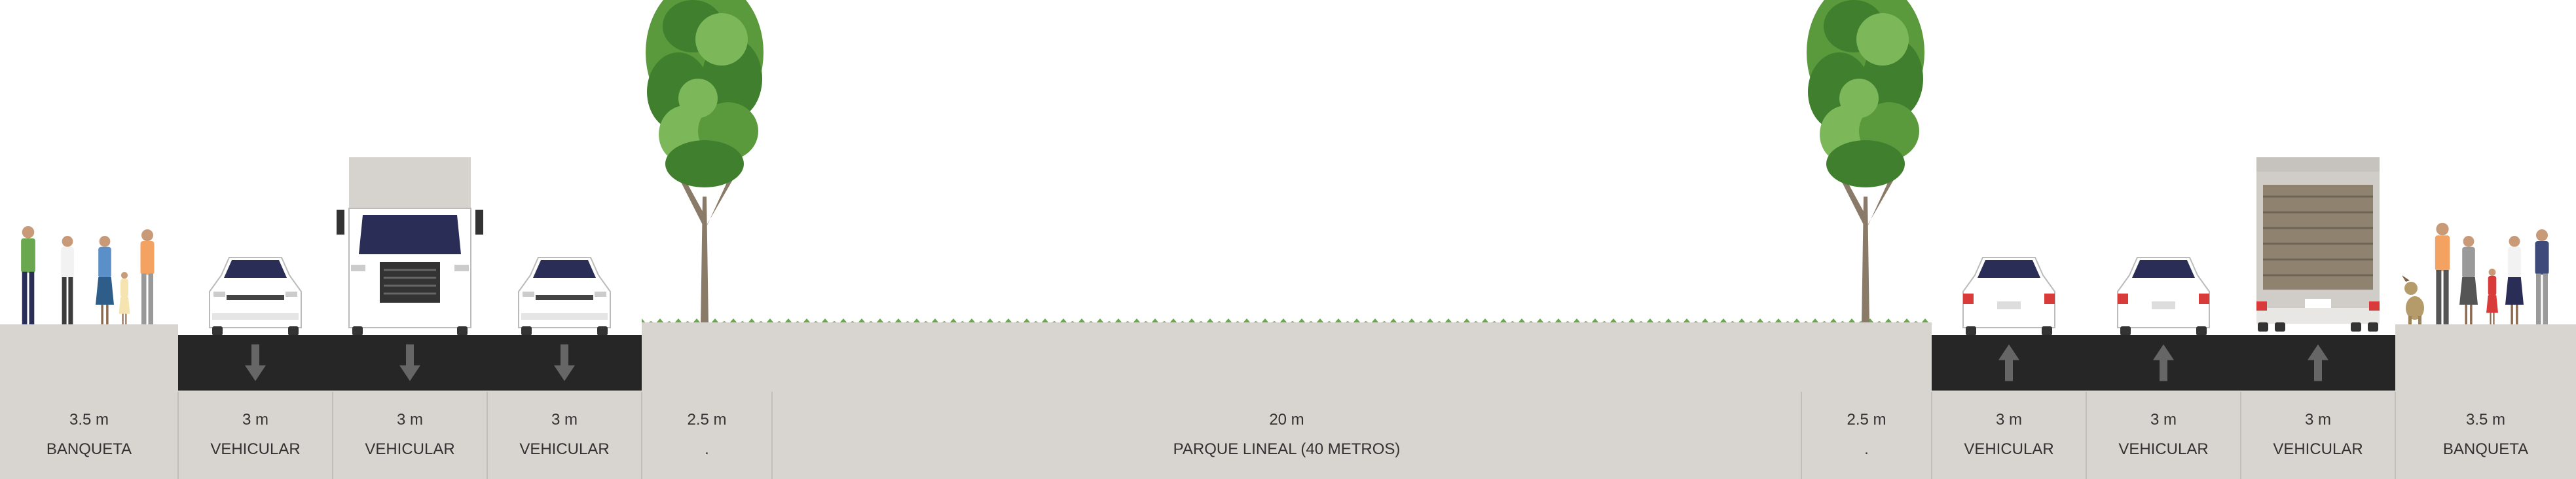 The width and height of the screenshot is (2576, 479). I want to click on segment-type-label: PARQUE LINEAL (40 METROS), so click(1287, 449).